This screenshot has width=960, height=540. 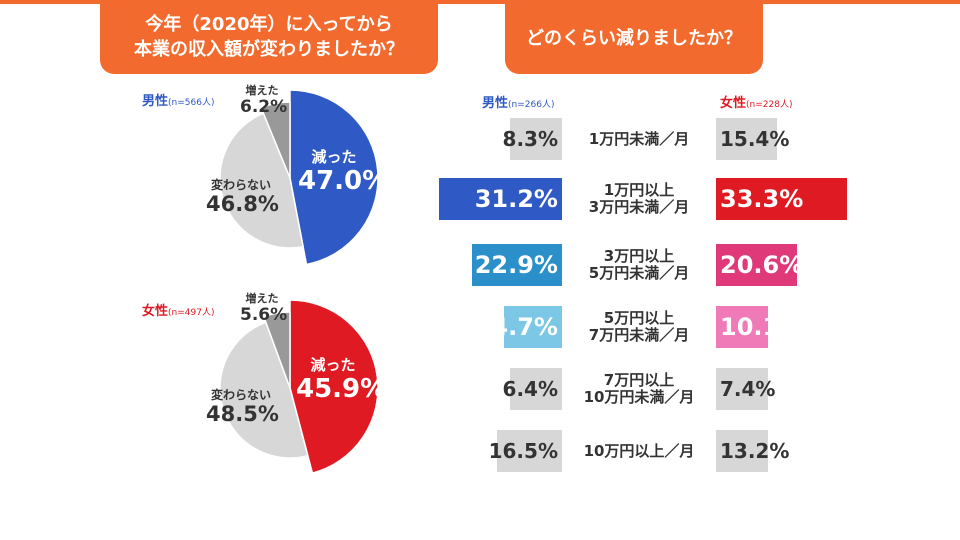 What do you see at coordinates (191, 313) in the screenshot?
I see `pie-female-n: (n=497人)` at bounding box center [191, 313].